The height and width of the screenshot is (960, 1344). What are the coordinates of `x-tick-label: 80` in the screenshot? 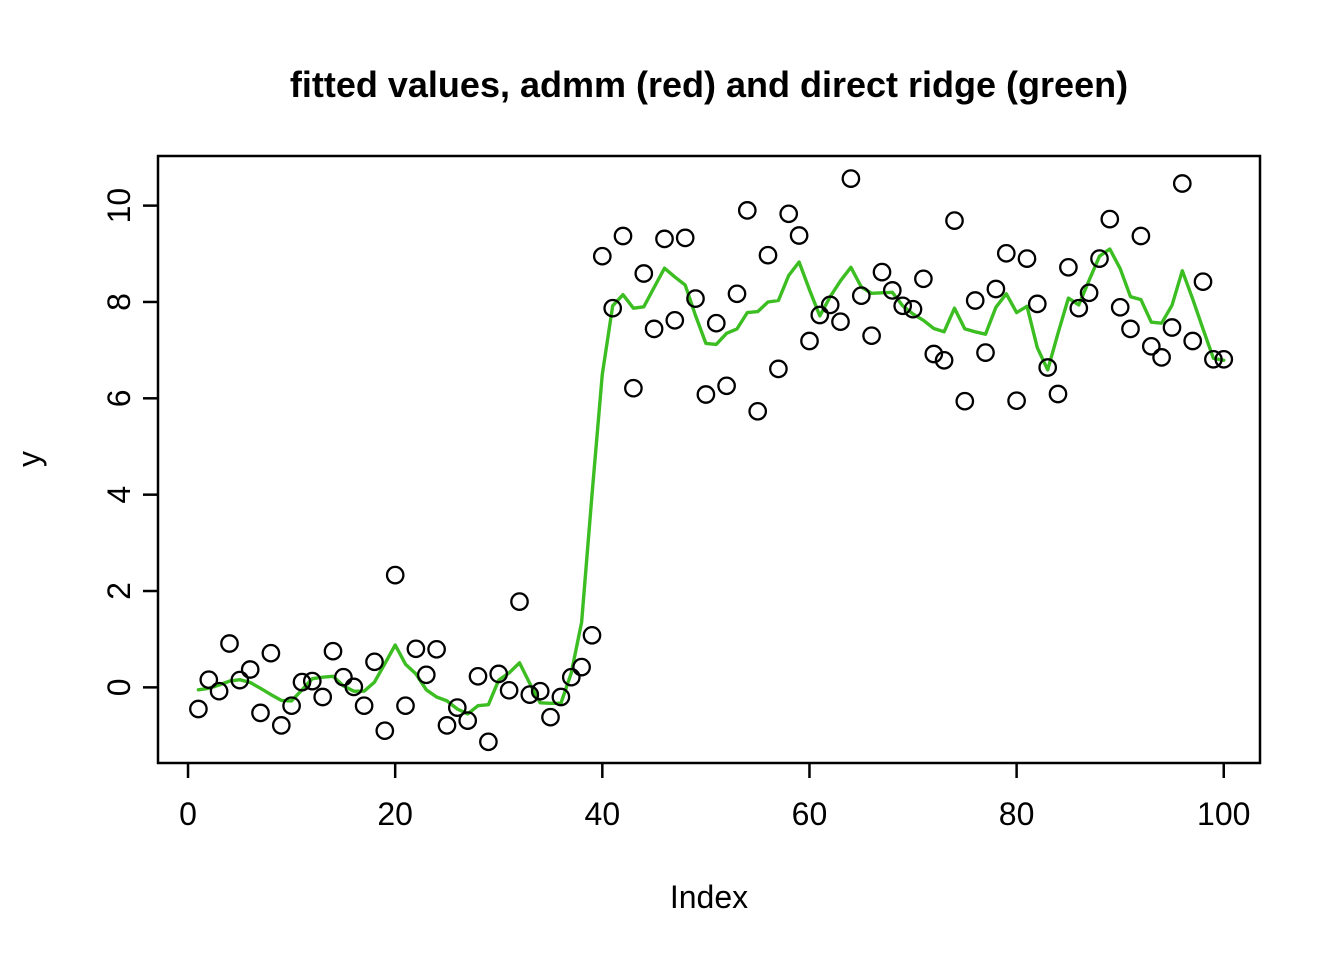 It's located at (1017, 814).